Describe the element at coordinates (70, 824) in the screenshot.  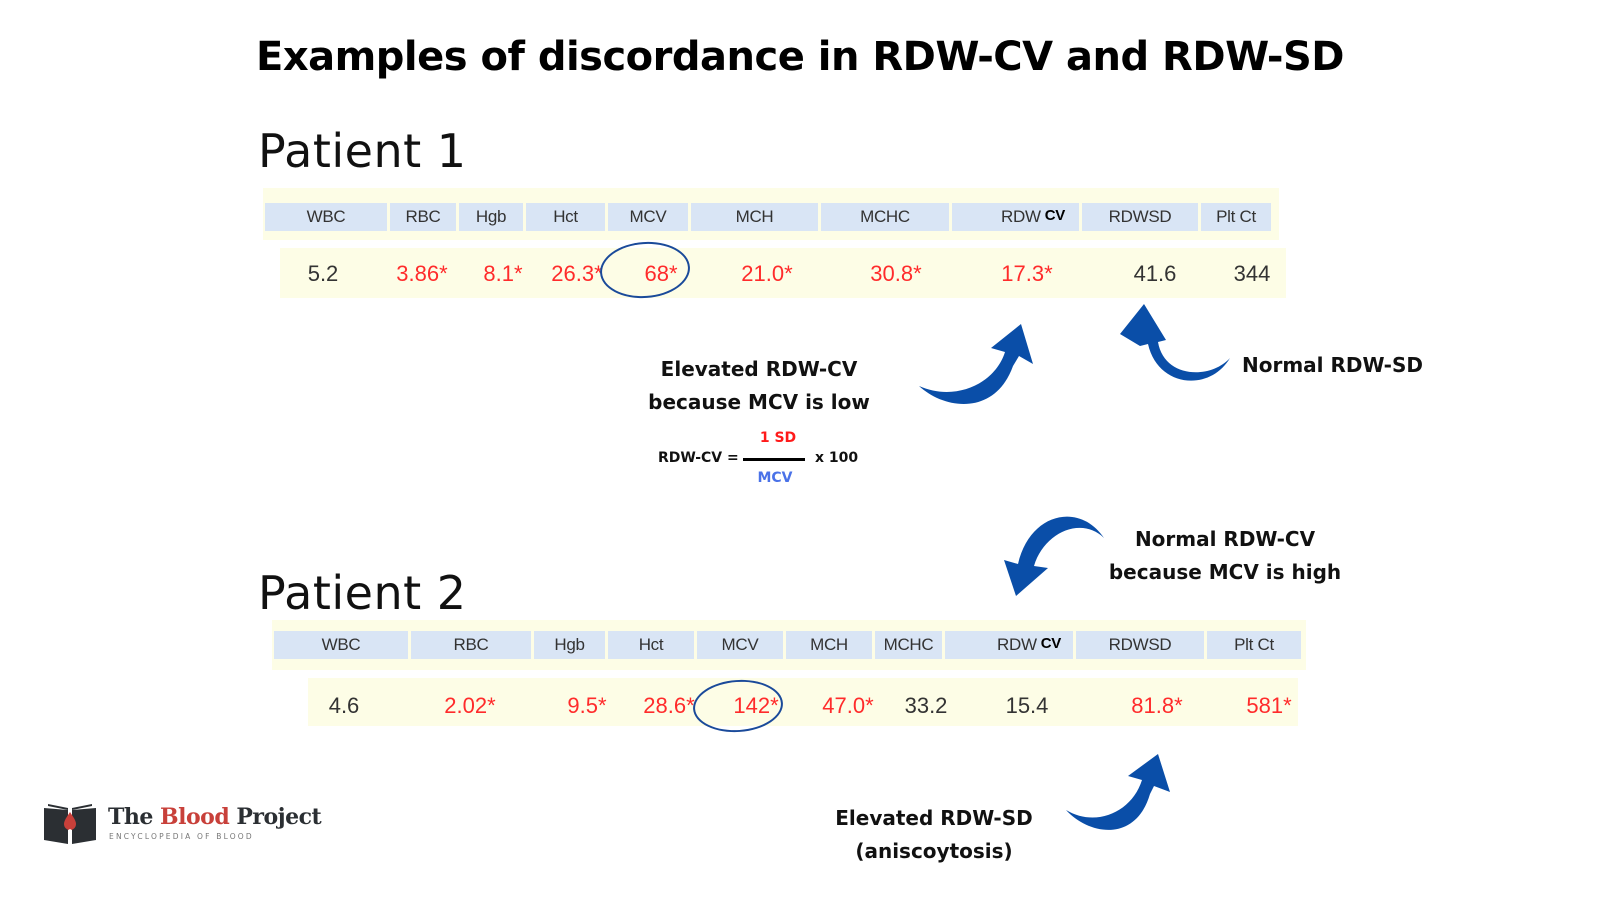
I see `open-book-blood-drop-icon` at that location.